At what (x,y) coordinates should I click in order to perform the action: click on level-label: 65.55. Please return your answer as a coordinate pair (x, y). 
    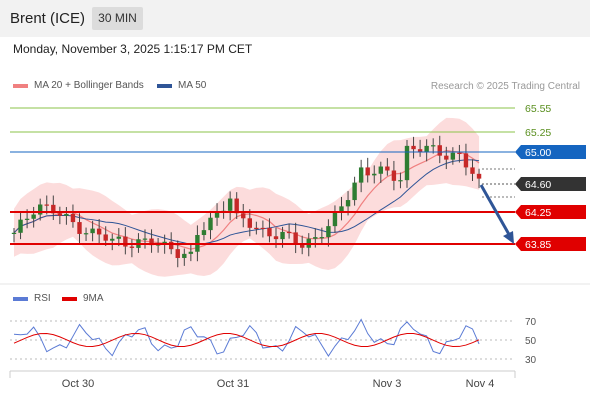
    Looking at the image, I should click on (538, 109).